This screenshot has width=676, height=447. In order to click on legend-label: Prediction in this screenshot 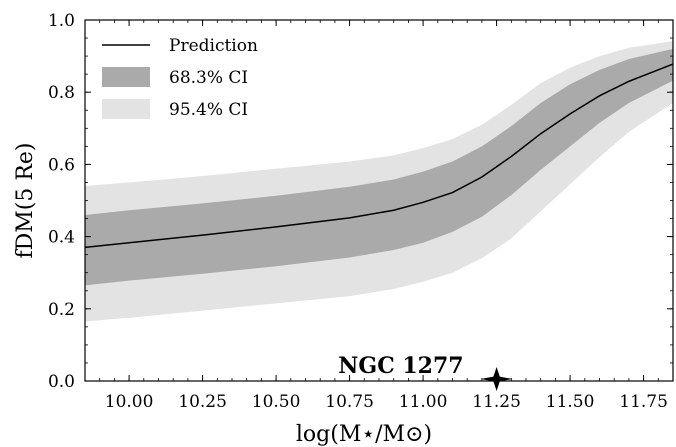, I will do `click(213, 46)`.